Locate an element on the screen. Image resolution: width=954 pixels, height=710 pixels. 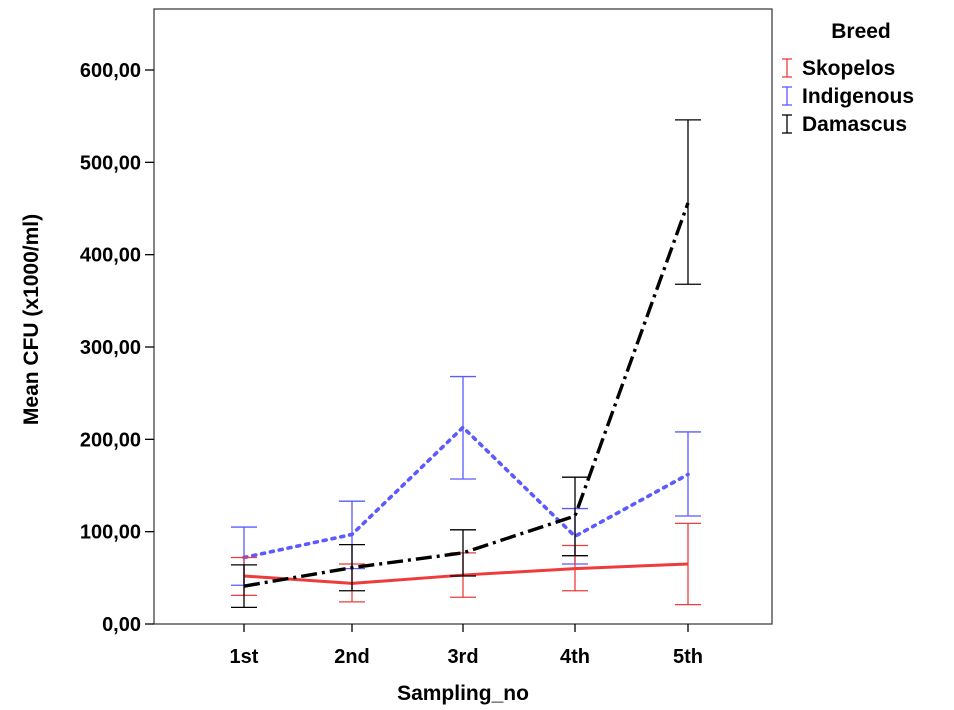
legend: Breed Skopelos Indigenous Damascus is located at coordinates (848, 78).